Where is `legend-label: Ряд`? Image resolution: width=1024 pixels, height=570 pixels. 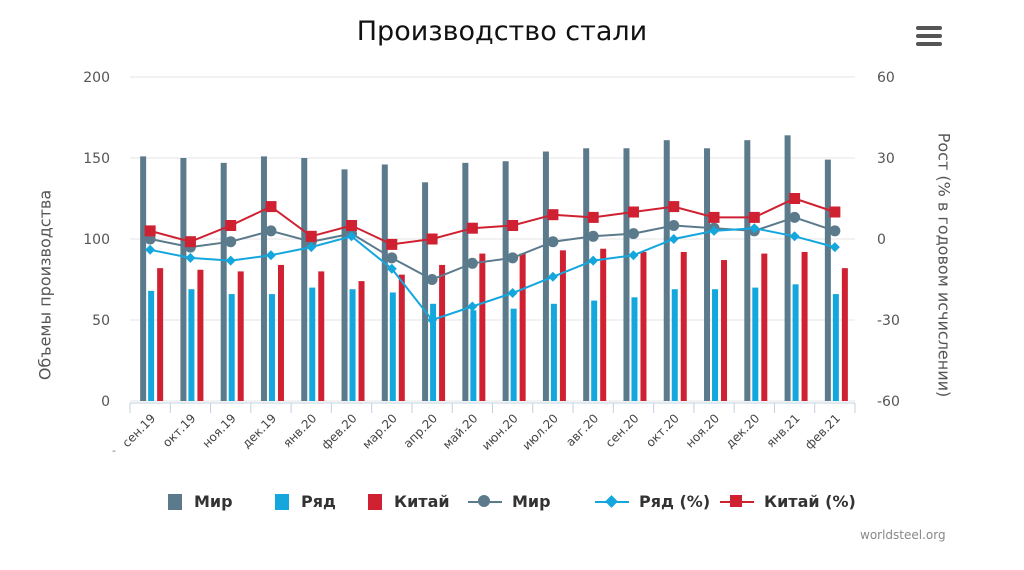 legend-label: Ряд is located at coordinates (318, 501).